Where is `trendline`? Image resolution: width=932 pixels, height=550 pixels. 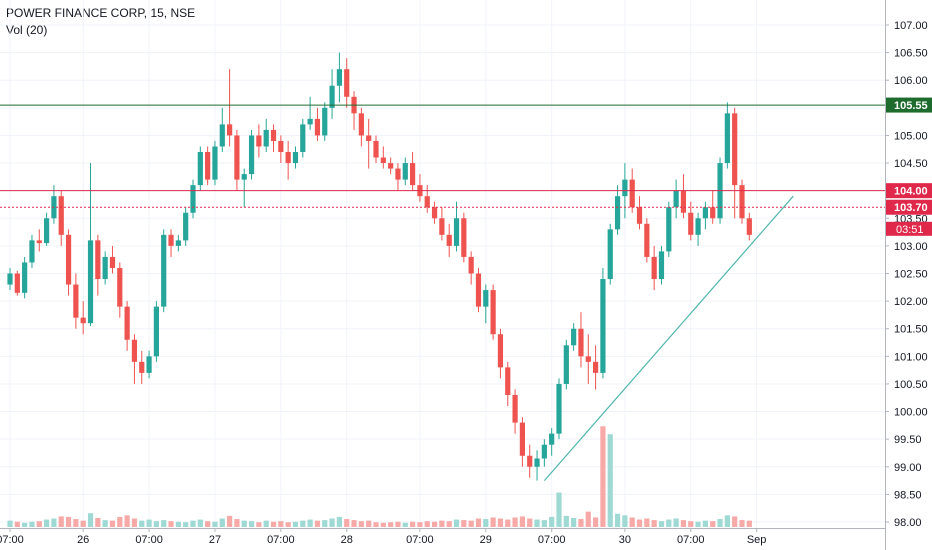
trendline is located at coordinates (668, 338).